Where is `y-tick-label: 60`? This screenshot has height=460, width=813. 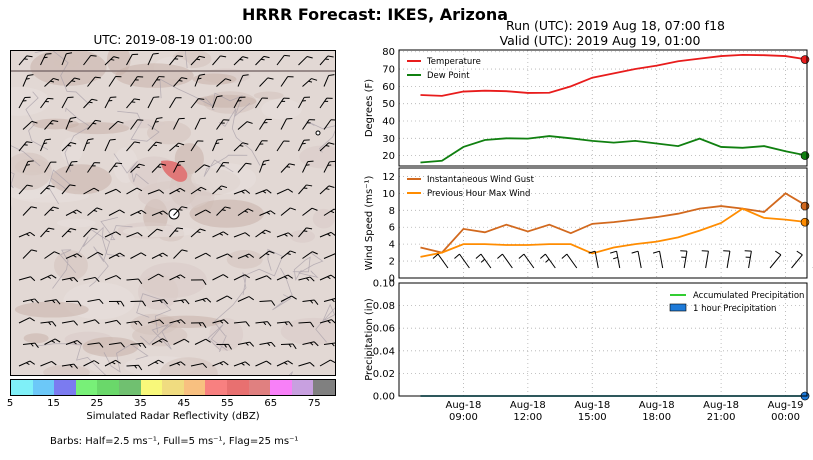
y-tick-label: 60 is located at coordinates (388, 87).